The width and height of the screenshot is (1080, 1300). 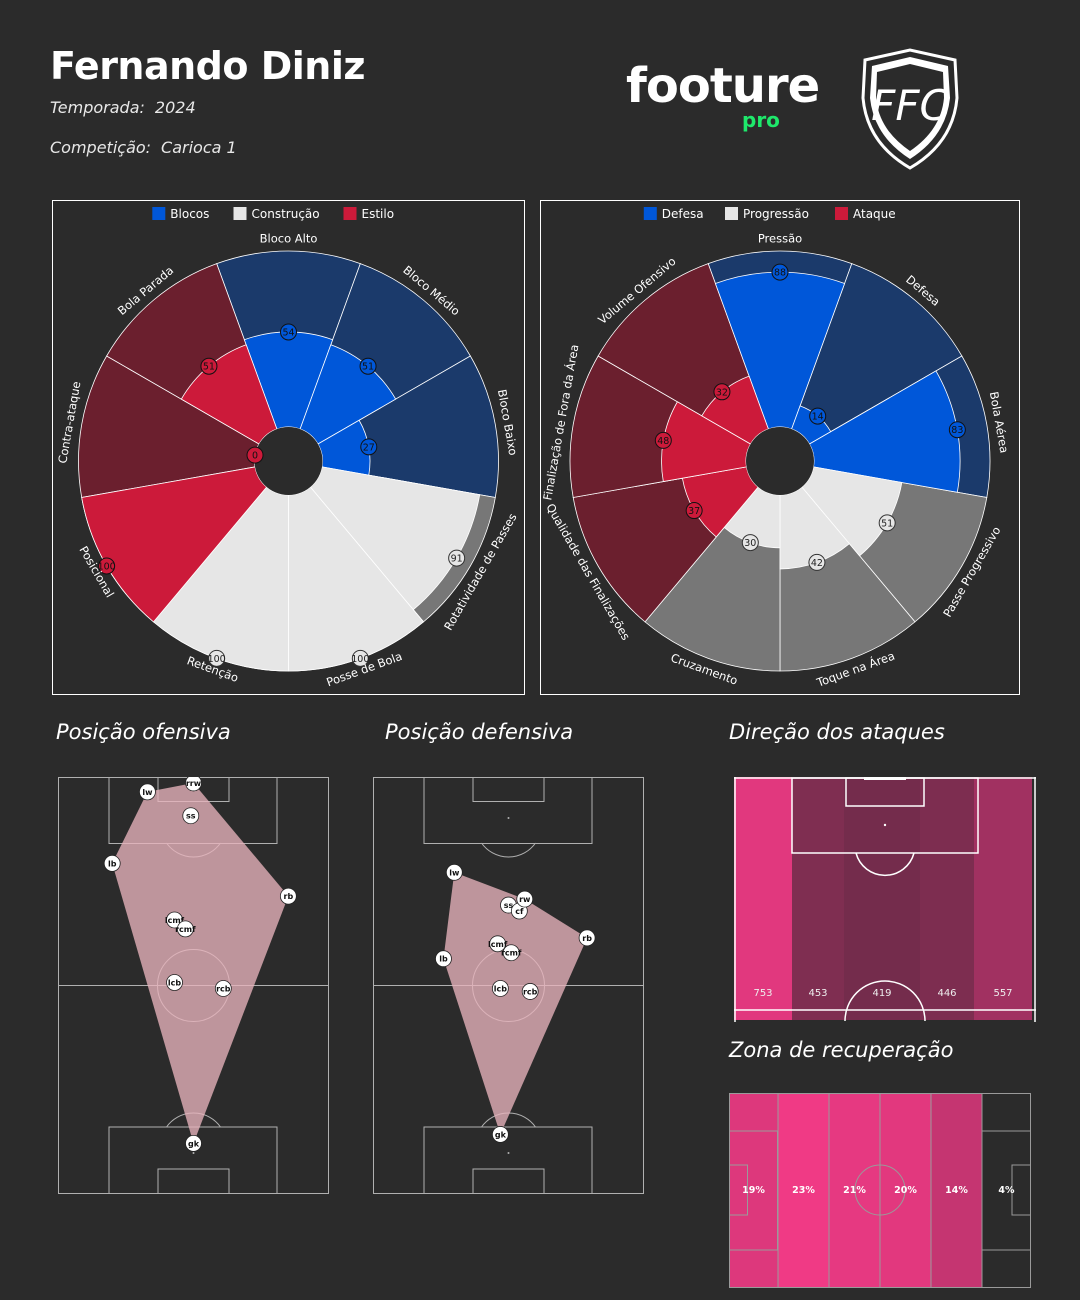 What do you see at coordinates (289, 239) in the screenshot?
I see `category-label-bloco-alto: Bloco Alto` at bounding box center [289, 239].